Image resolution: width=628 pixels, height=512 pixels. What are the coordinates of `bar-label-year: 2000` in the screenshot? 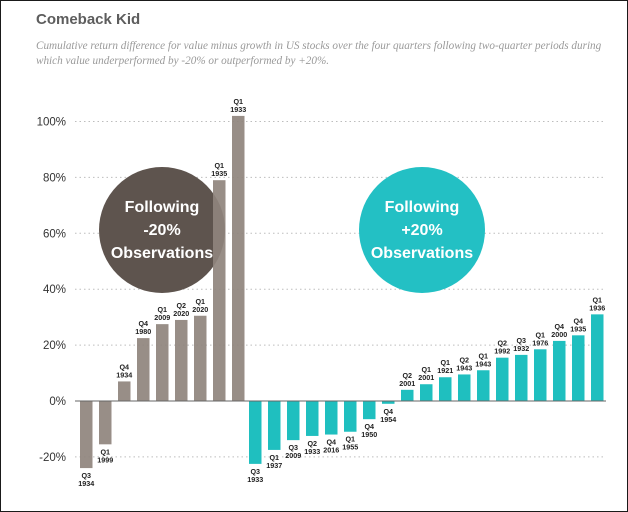 It's located at (559, 334).